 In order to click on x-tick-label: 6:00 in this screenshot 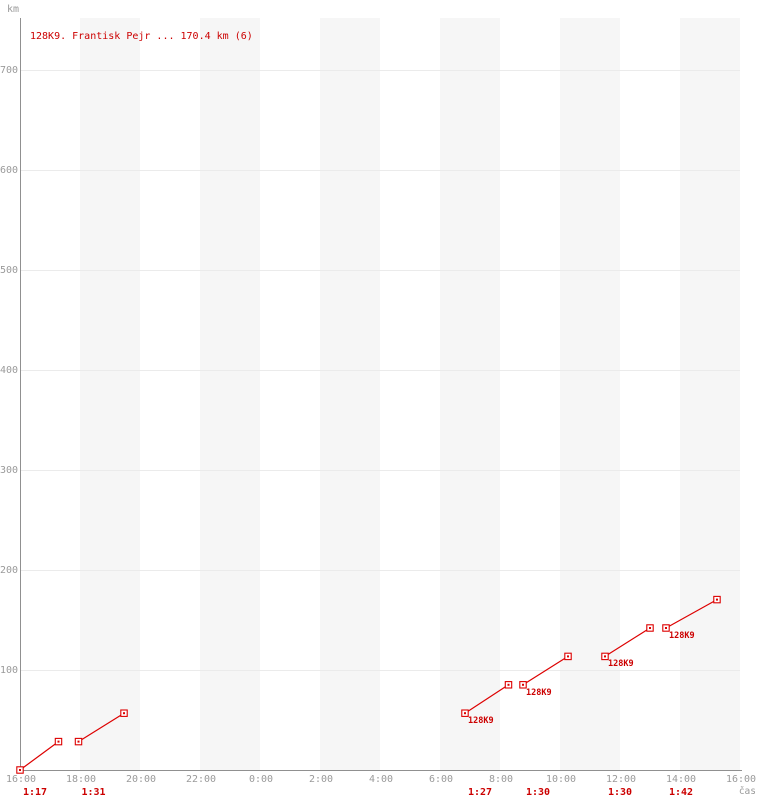, I will do `click(441, 779)`.